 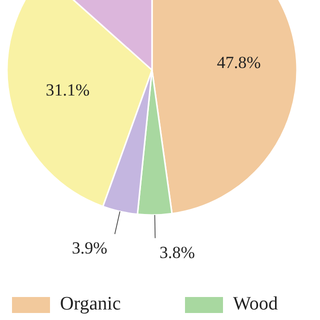 I want to click on data-label: 3.9%, so click(x=90, y=248).